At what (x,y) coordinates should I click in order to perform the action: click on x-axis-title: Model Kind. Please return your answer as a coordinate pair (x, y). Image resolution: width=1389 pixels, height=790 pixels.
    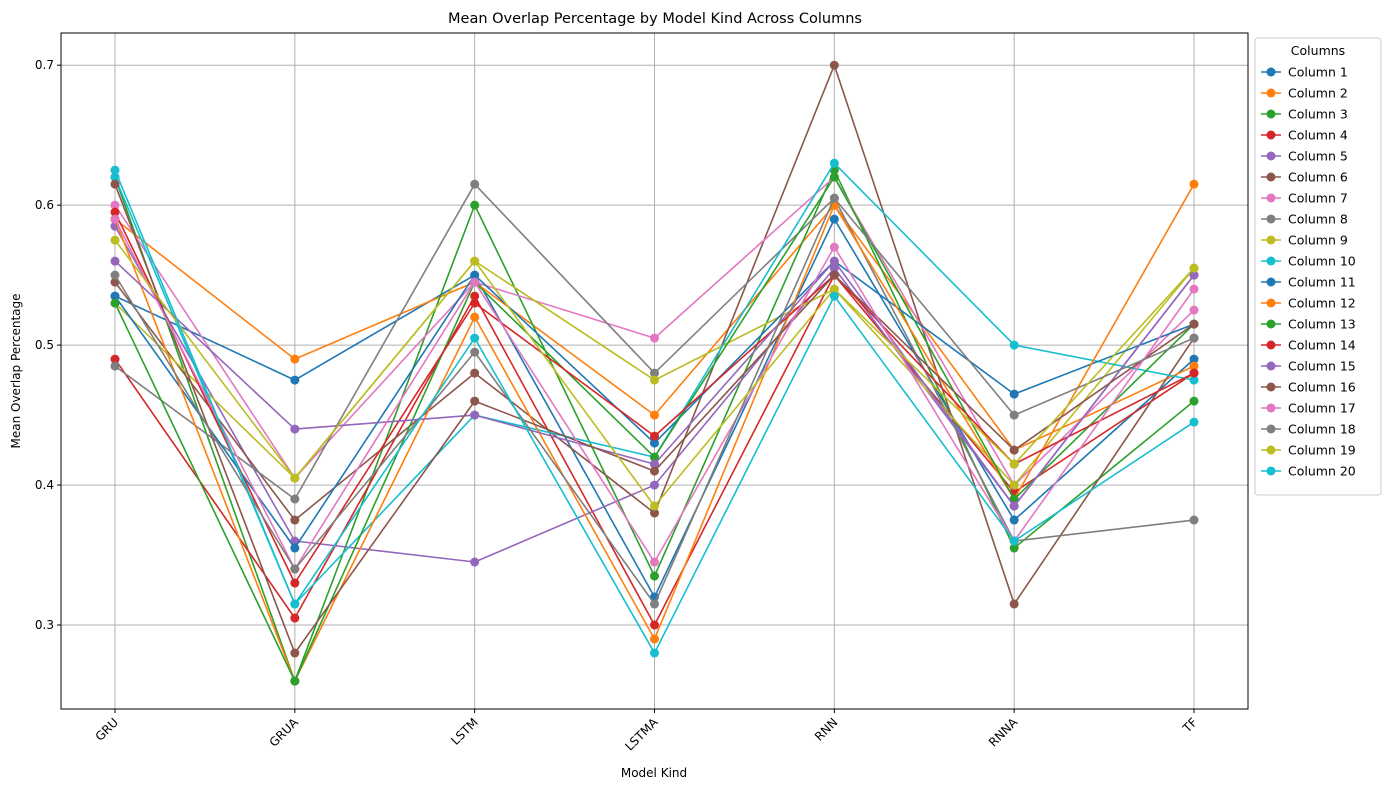
    Looking at the image, I should click on (654, 773).